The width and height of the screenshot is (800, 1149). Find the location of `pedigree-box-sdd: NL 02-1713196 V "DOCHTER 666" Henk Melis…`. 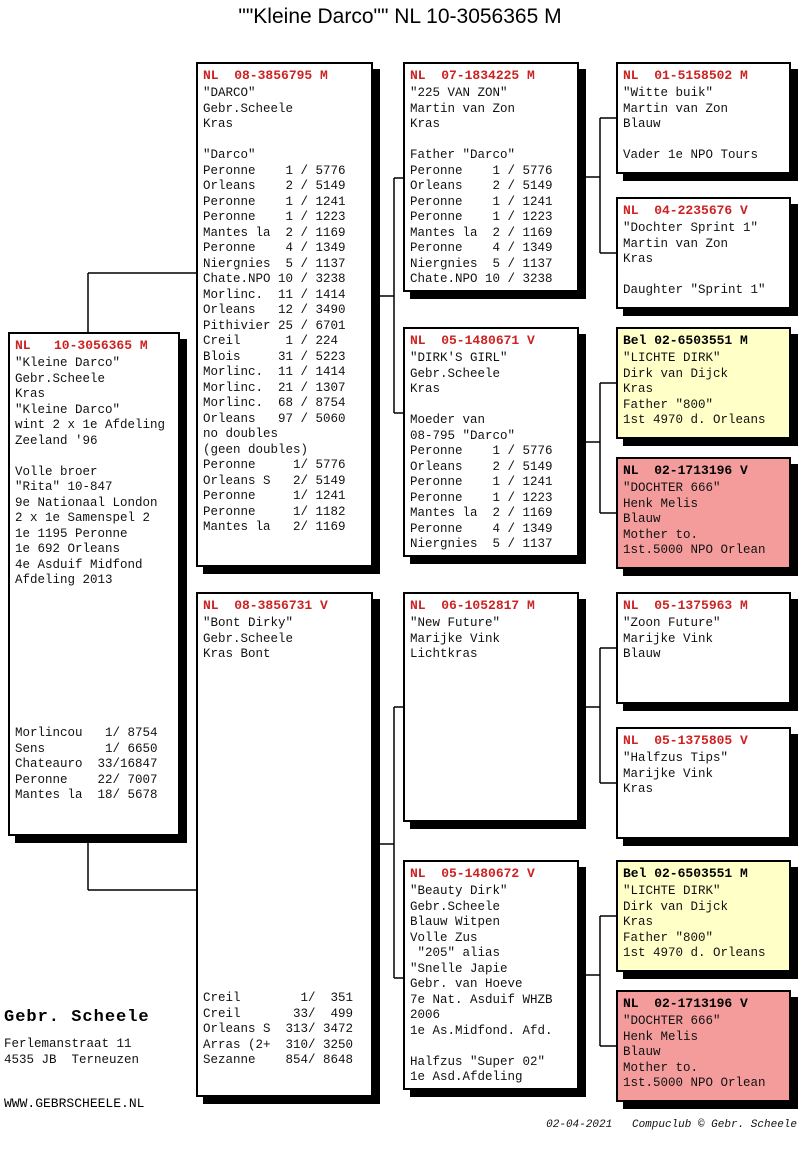

pedigree-box-sdd: NL 02-1713196 V "DOCHTER 666" Henk Melis… is located at coordinates (703, 513).